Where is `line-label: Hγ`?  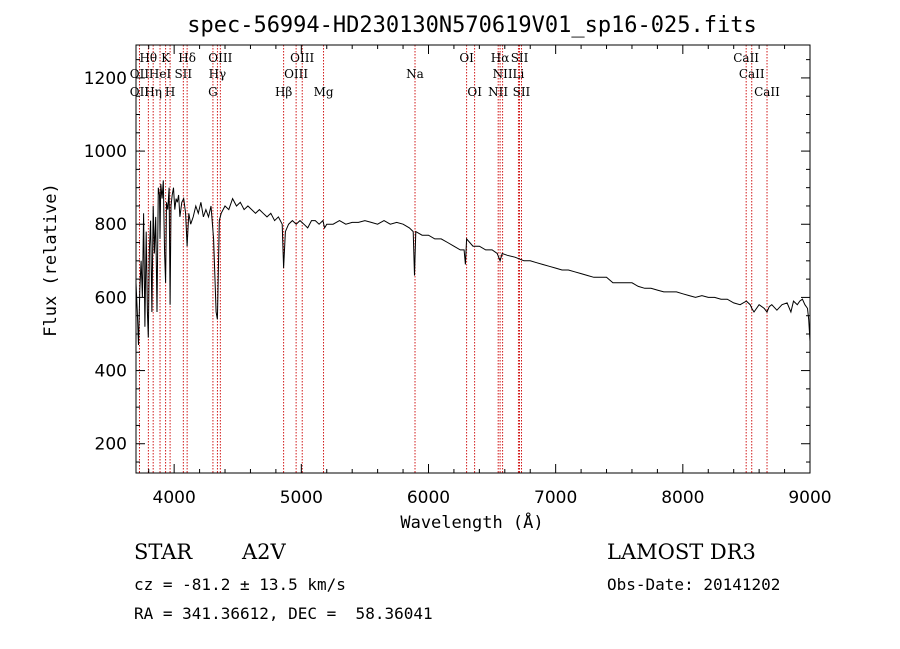
line-label: Hγ is located at coordinates (218, 74).